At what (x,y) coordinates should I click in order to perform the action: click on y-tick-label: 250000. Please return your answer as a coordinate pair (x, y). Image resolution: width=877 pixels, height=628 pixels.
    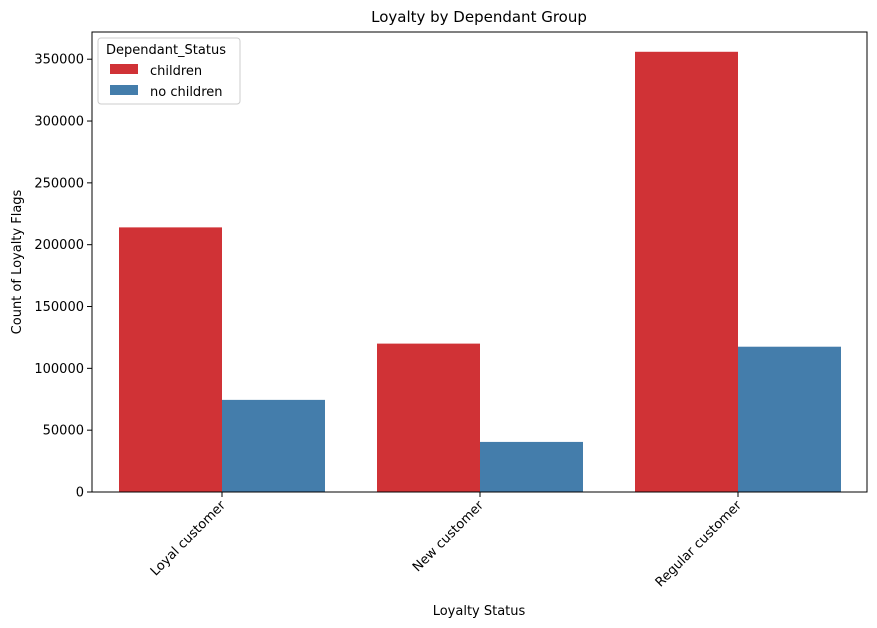
    Looking at the image, I should click on (59, 183).